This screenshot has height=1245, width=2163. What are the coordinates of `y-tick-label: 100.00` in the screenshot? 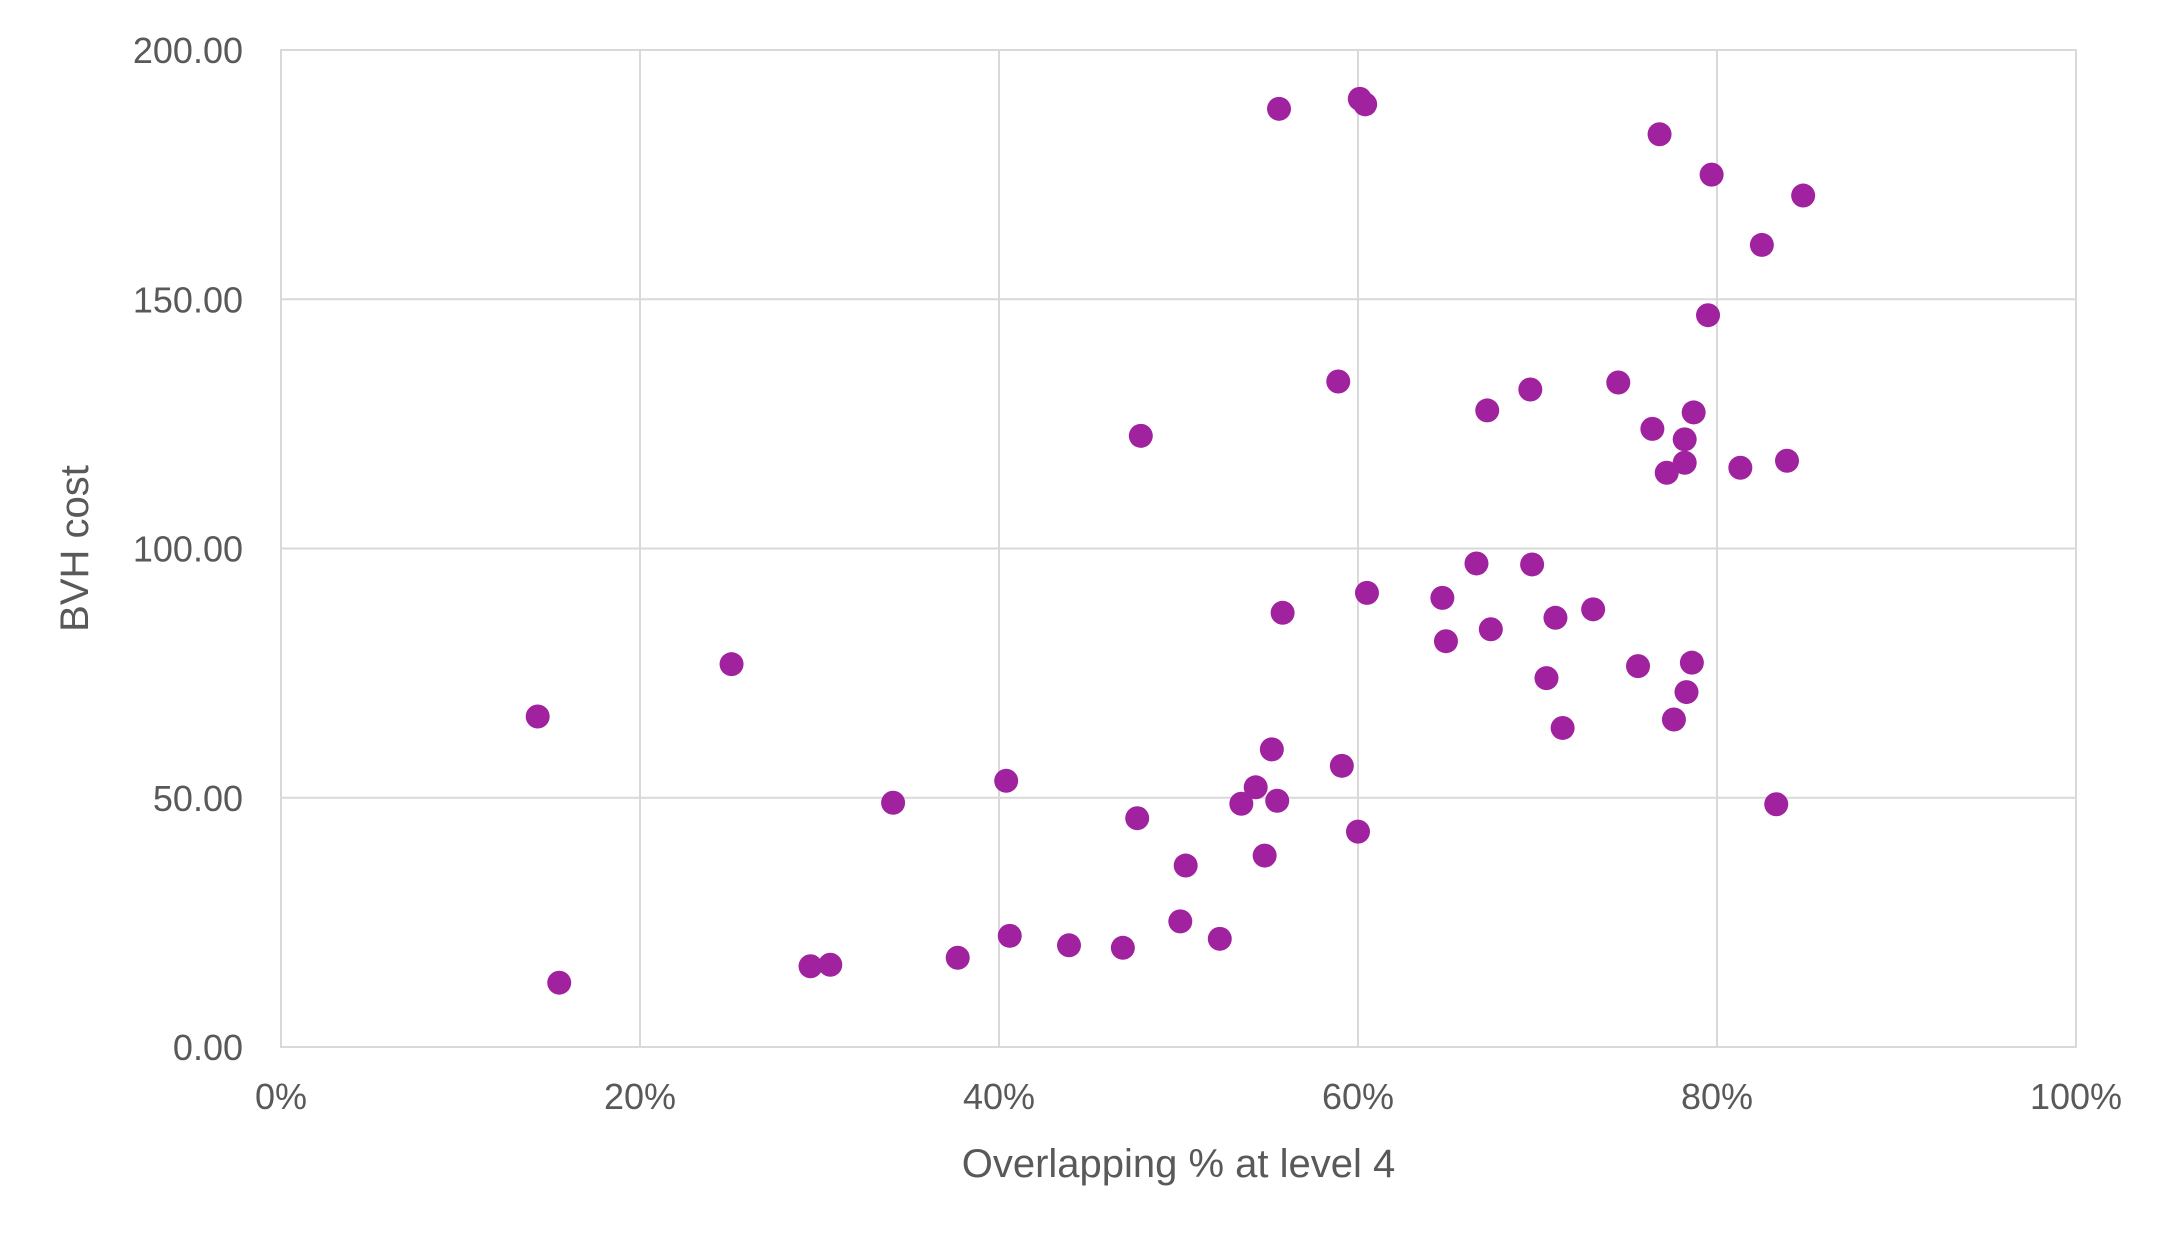 It's located at (188, 549).